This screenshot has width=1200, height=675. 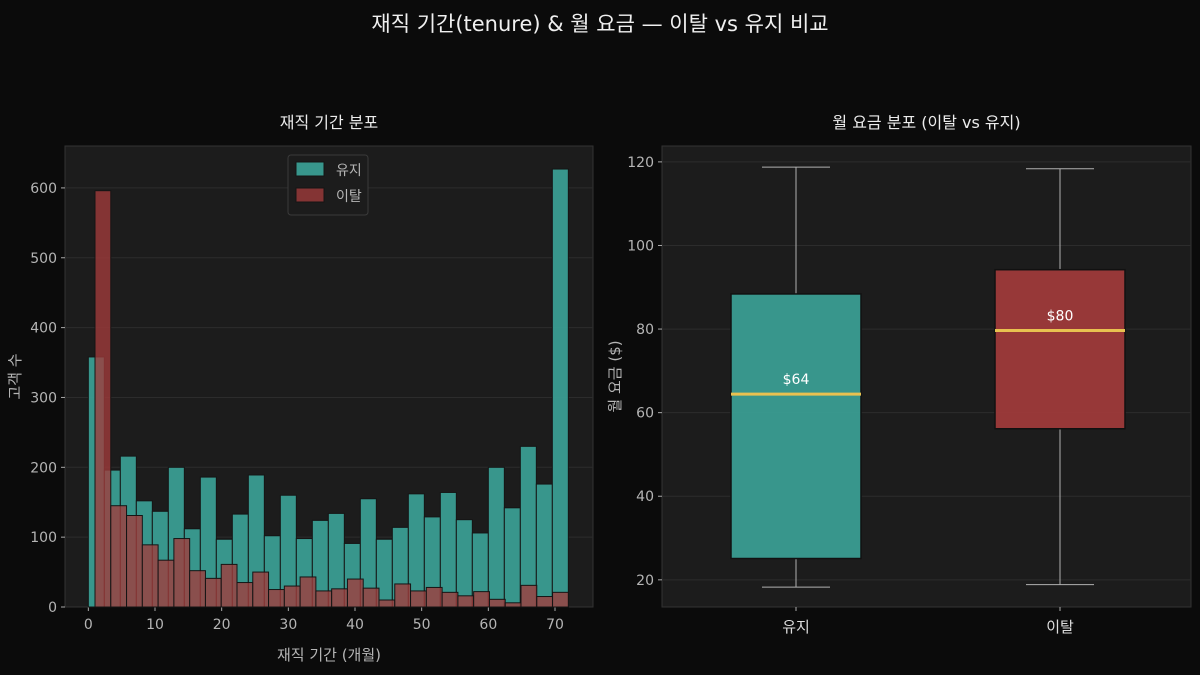 What do you see at coordinates (15, 376) in the screenshot?
I see `hist-ylabel: 고객 수` at bounding box center [15, 376].